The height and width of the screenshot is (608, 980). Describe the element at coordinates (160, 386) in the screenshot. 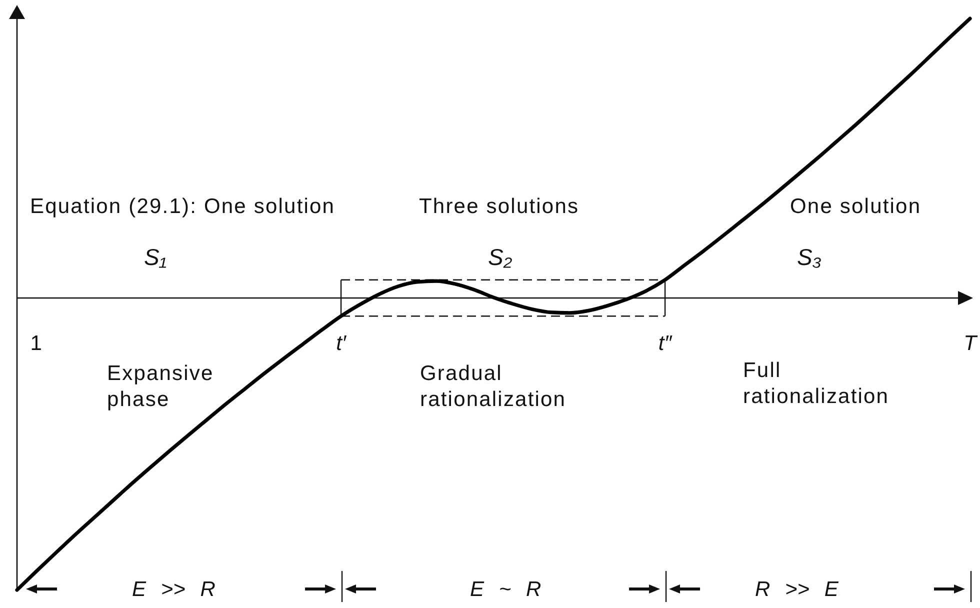

I see `annotation: Expansive phase` at that location.